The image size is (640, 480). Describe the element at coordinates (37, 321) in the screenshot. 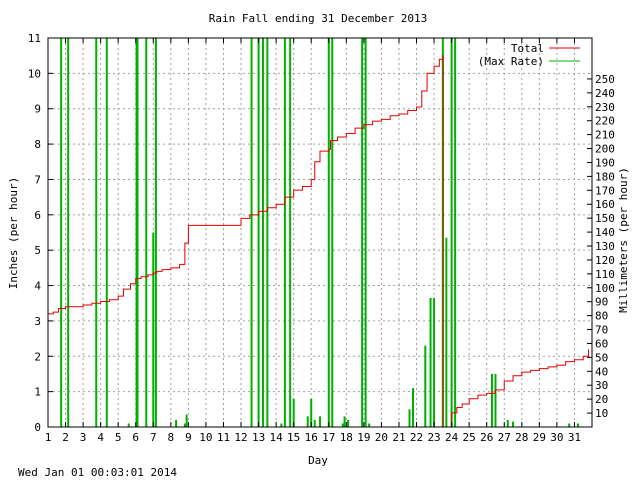

I see `y-left-tick-label: 3` at that location.